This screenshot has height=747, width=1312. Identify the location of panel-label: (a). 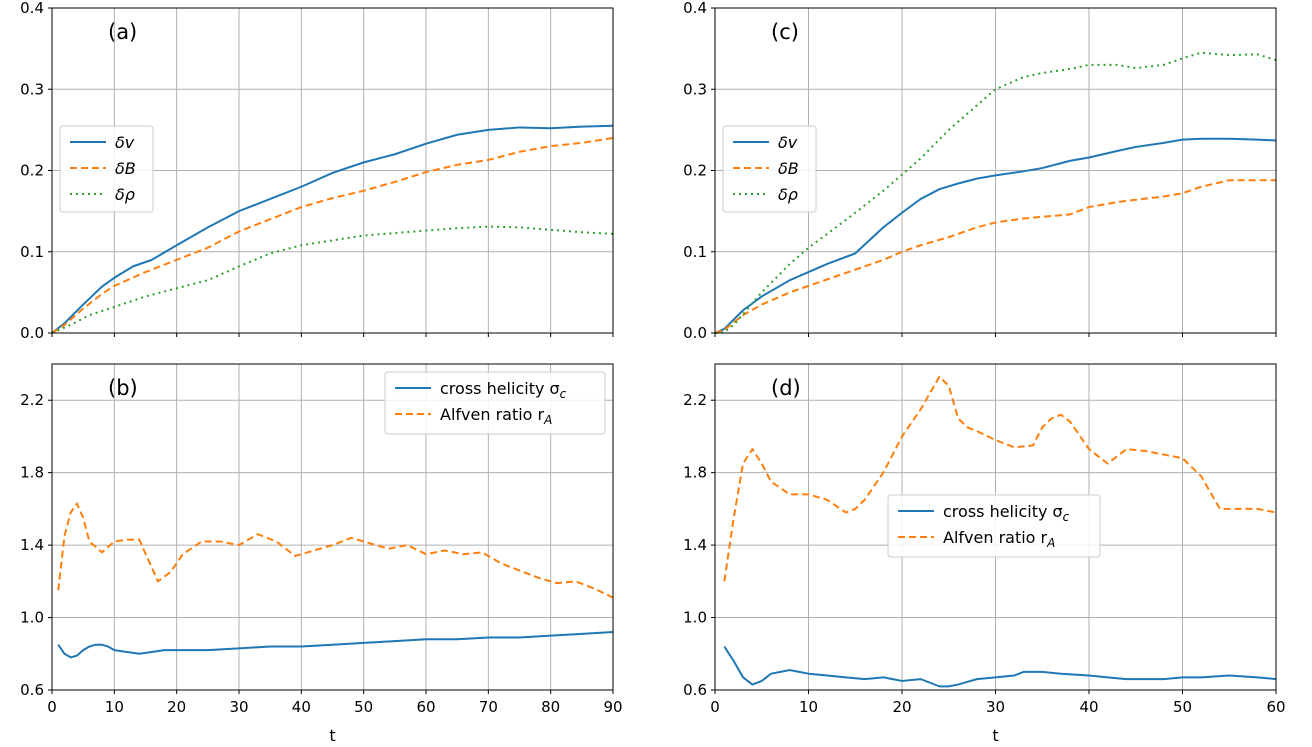
(122, 32).